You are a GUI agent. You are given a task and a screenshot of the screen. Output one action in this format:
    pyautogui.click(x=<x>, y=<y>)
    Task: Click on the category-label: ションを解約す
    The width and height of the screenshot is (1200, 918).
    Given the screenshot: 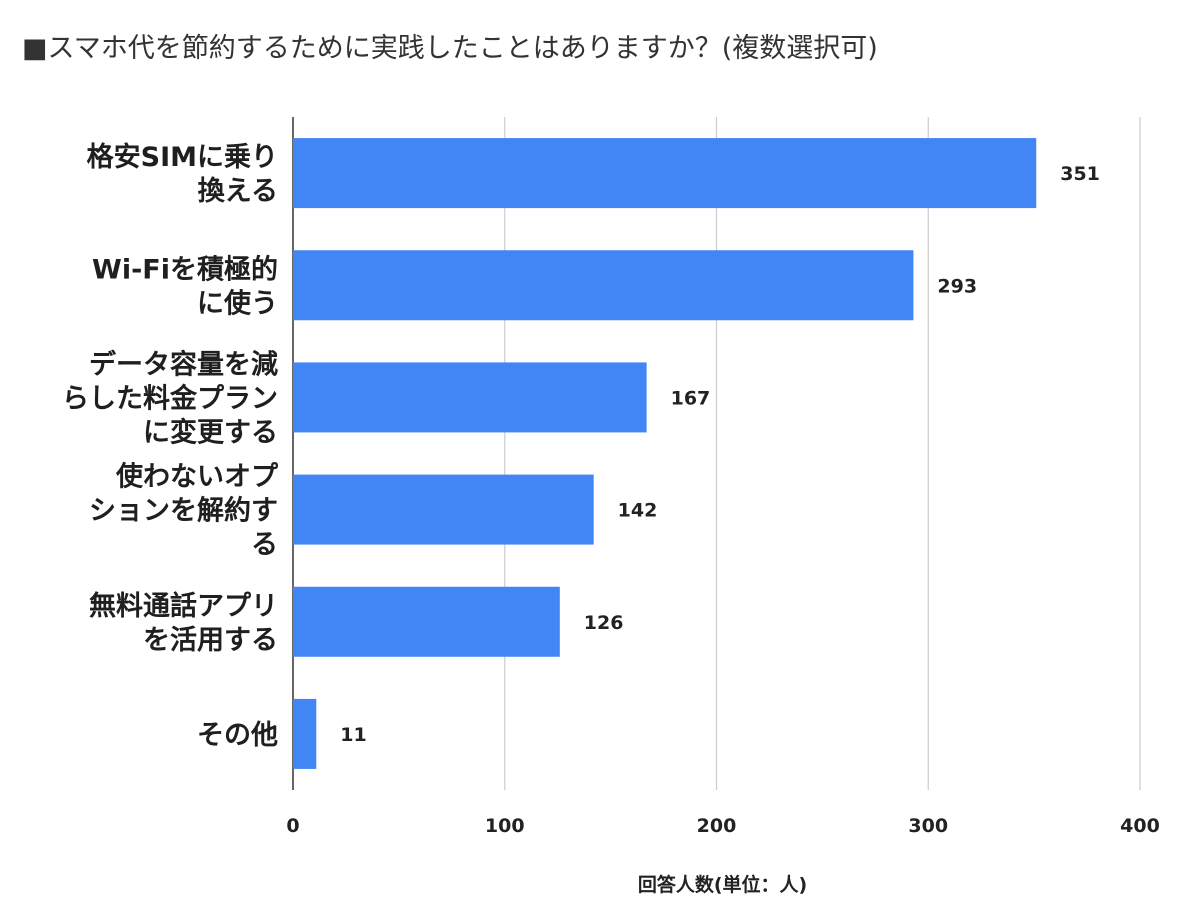 What is the action you would take?
    pyautogui.click(x=183, y=511)
    